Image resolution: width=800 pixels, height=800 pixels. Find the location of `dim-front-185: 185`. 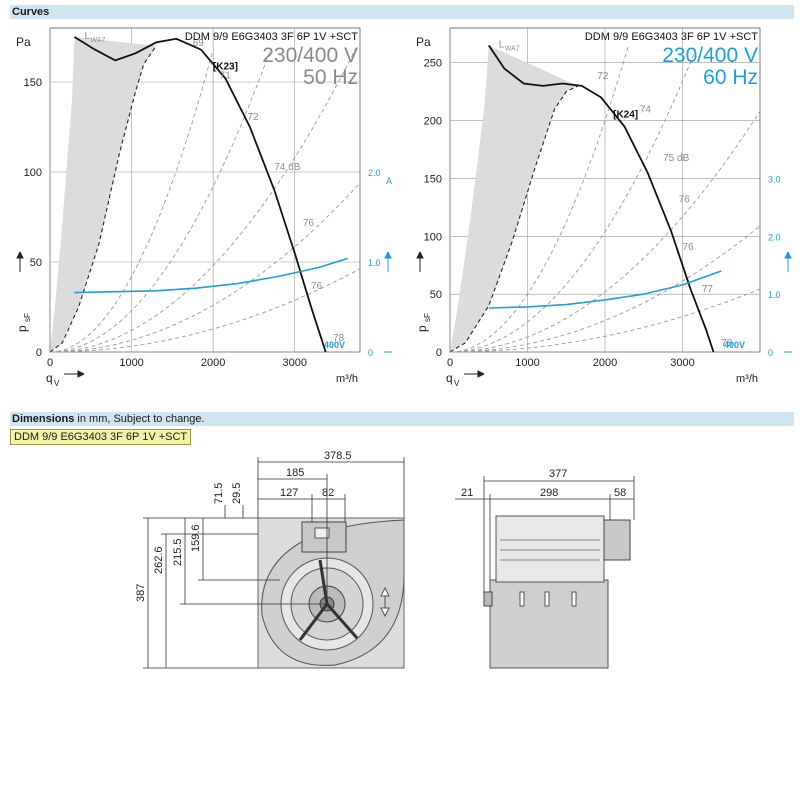

dim-front-185: 185 is located at coordinates (295, 473).